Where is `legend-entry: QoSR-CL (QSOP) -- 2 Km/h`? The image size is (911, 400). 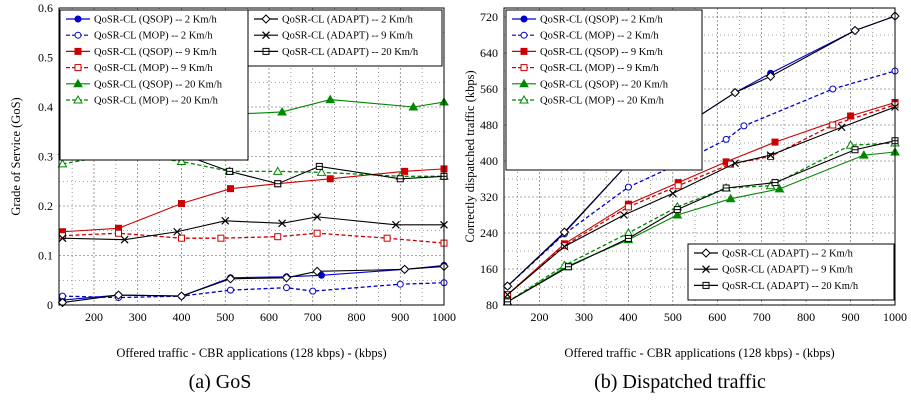 legend-entry: QoSR-CL (QSOP) -- 2 Km/h is located at coordinates (141, 20).